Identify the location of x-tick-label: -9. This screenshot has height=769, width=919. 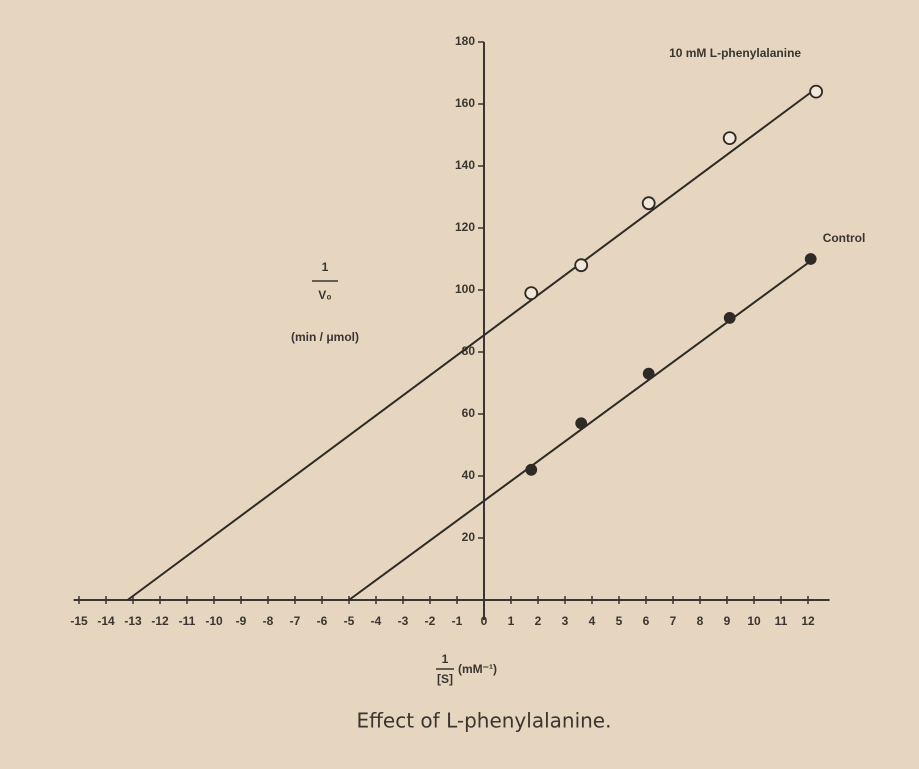
(241, 621).